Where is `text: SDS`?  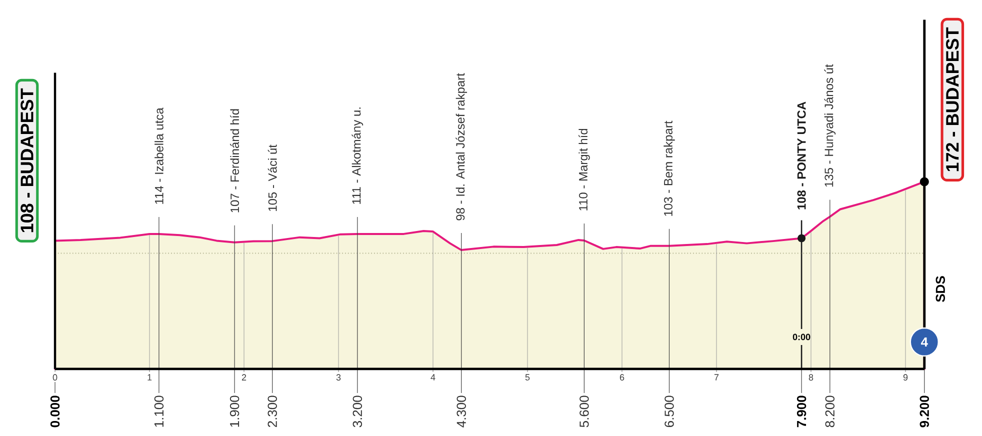 text: SDS is located at coordinates (940, 289).